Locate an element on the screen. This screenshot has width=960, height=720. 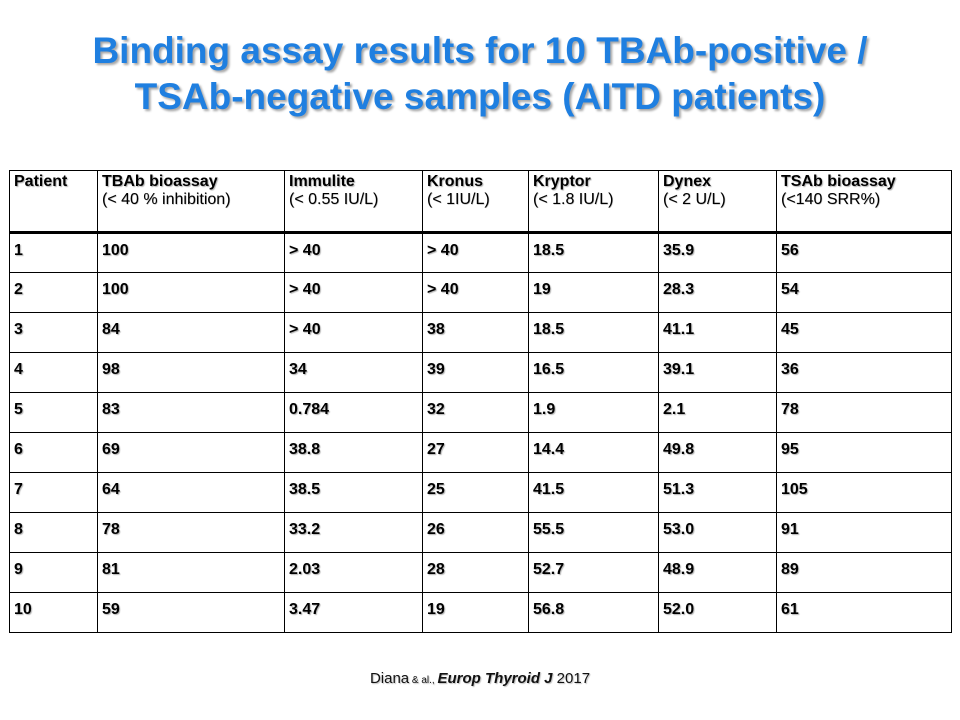
table-row: 3 84 > 40 38 18.5 41.1 45 is located at coordinates (480, 332).